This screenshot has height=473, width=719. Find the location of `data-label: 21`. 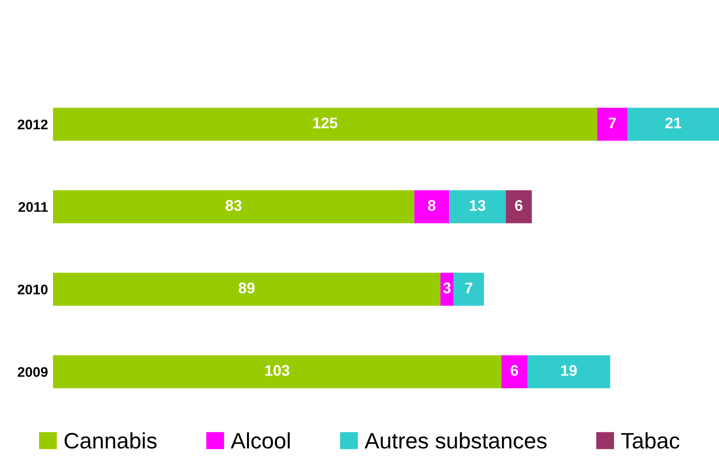

data-label: 21 is located at coordinates (673, 123).